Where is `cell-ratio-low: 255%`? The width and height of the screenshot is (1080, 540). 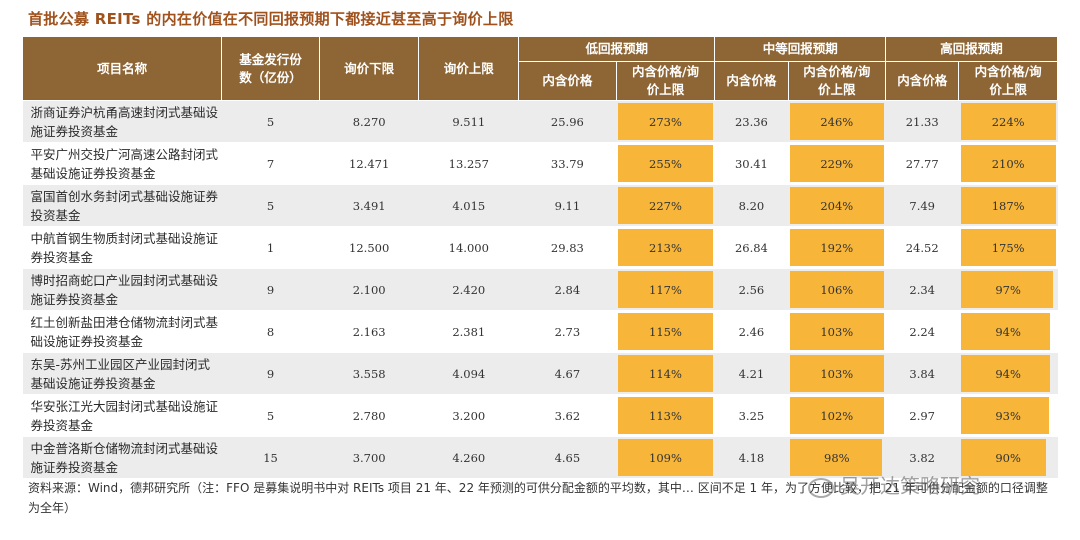
cell-ratio-low: 255% is located at coordinates (665, 163).